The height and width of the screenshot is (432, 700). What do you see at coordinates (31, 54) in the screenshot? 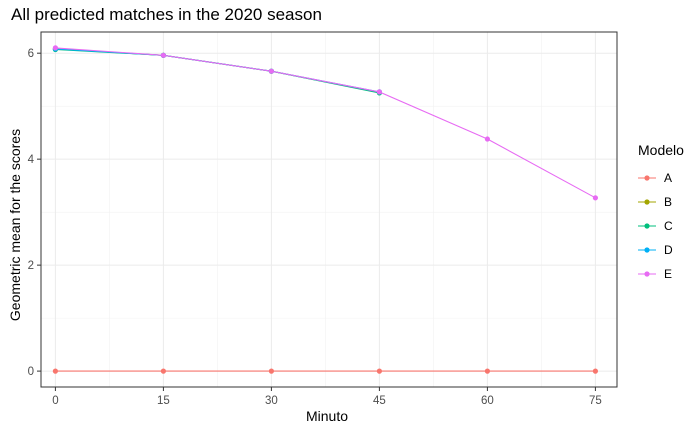
I see `y-tick-label: 6` at bounding box center [31, 54].